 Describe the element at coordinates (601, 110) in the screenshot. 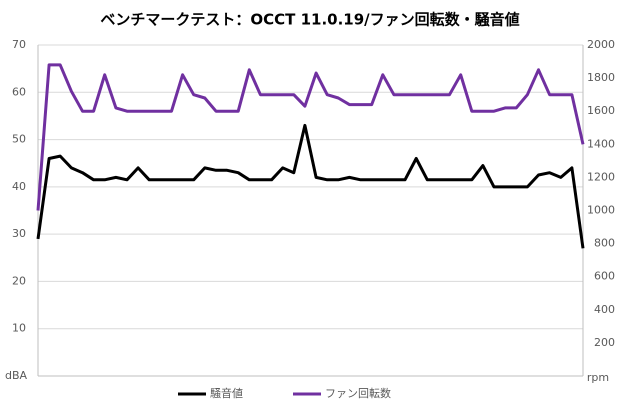

I see `y2-tick-label: 1600` at that location.